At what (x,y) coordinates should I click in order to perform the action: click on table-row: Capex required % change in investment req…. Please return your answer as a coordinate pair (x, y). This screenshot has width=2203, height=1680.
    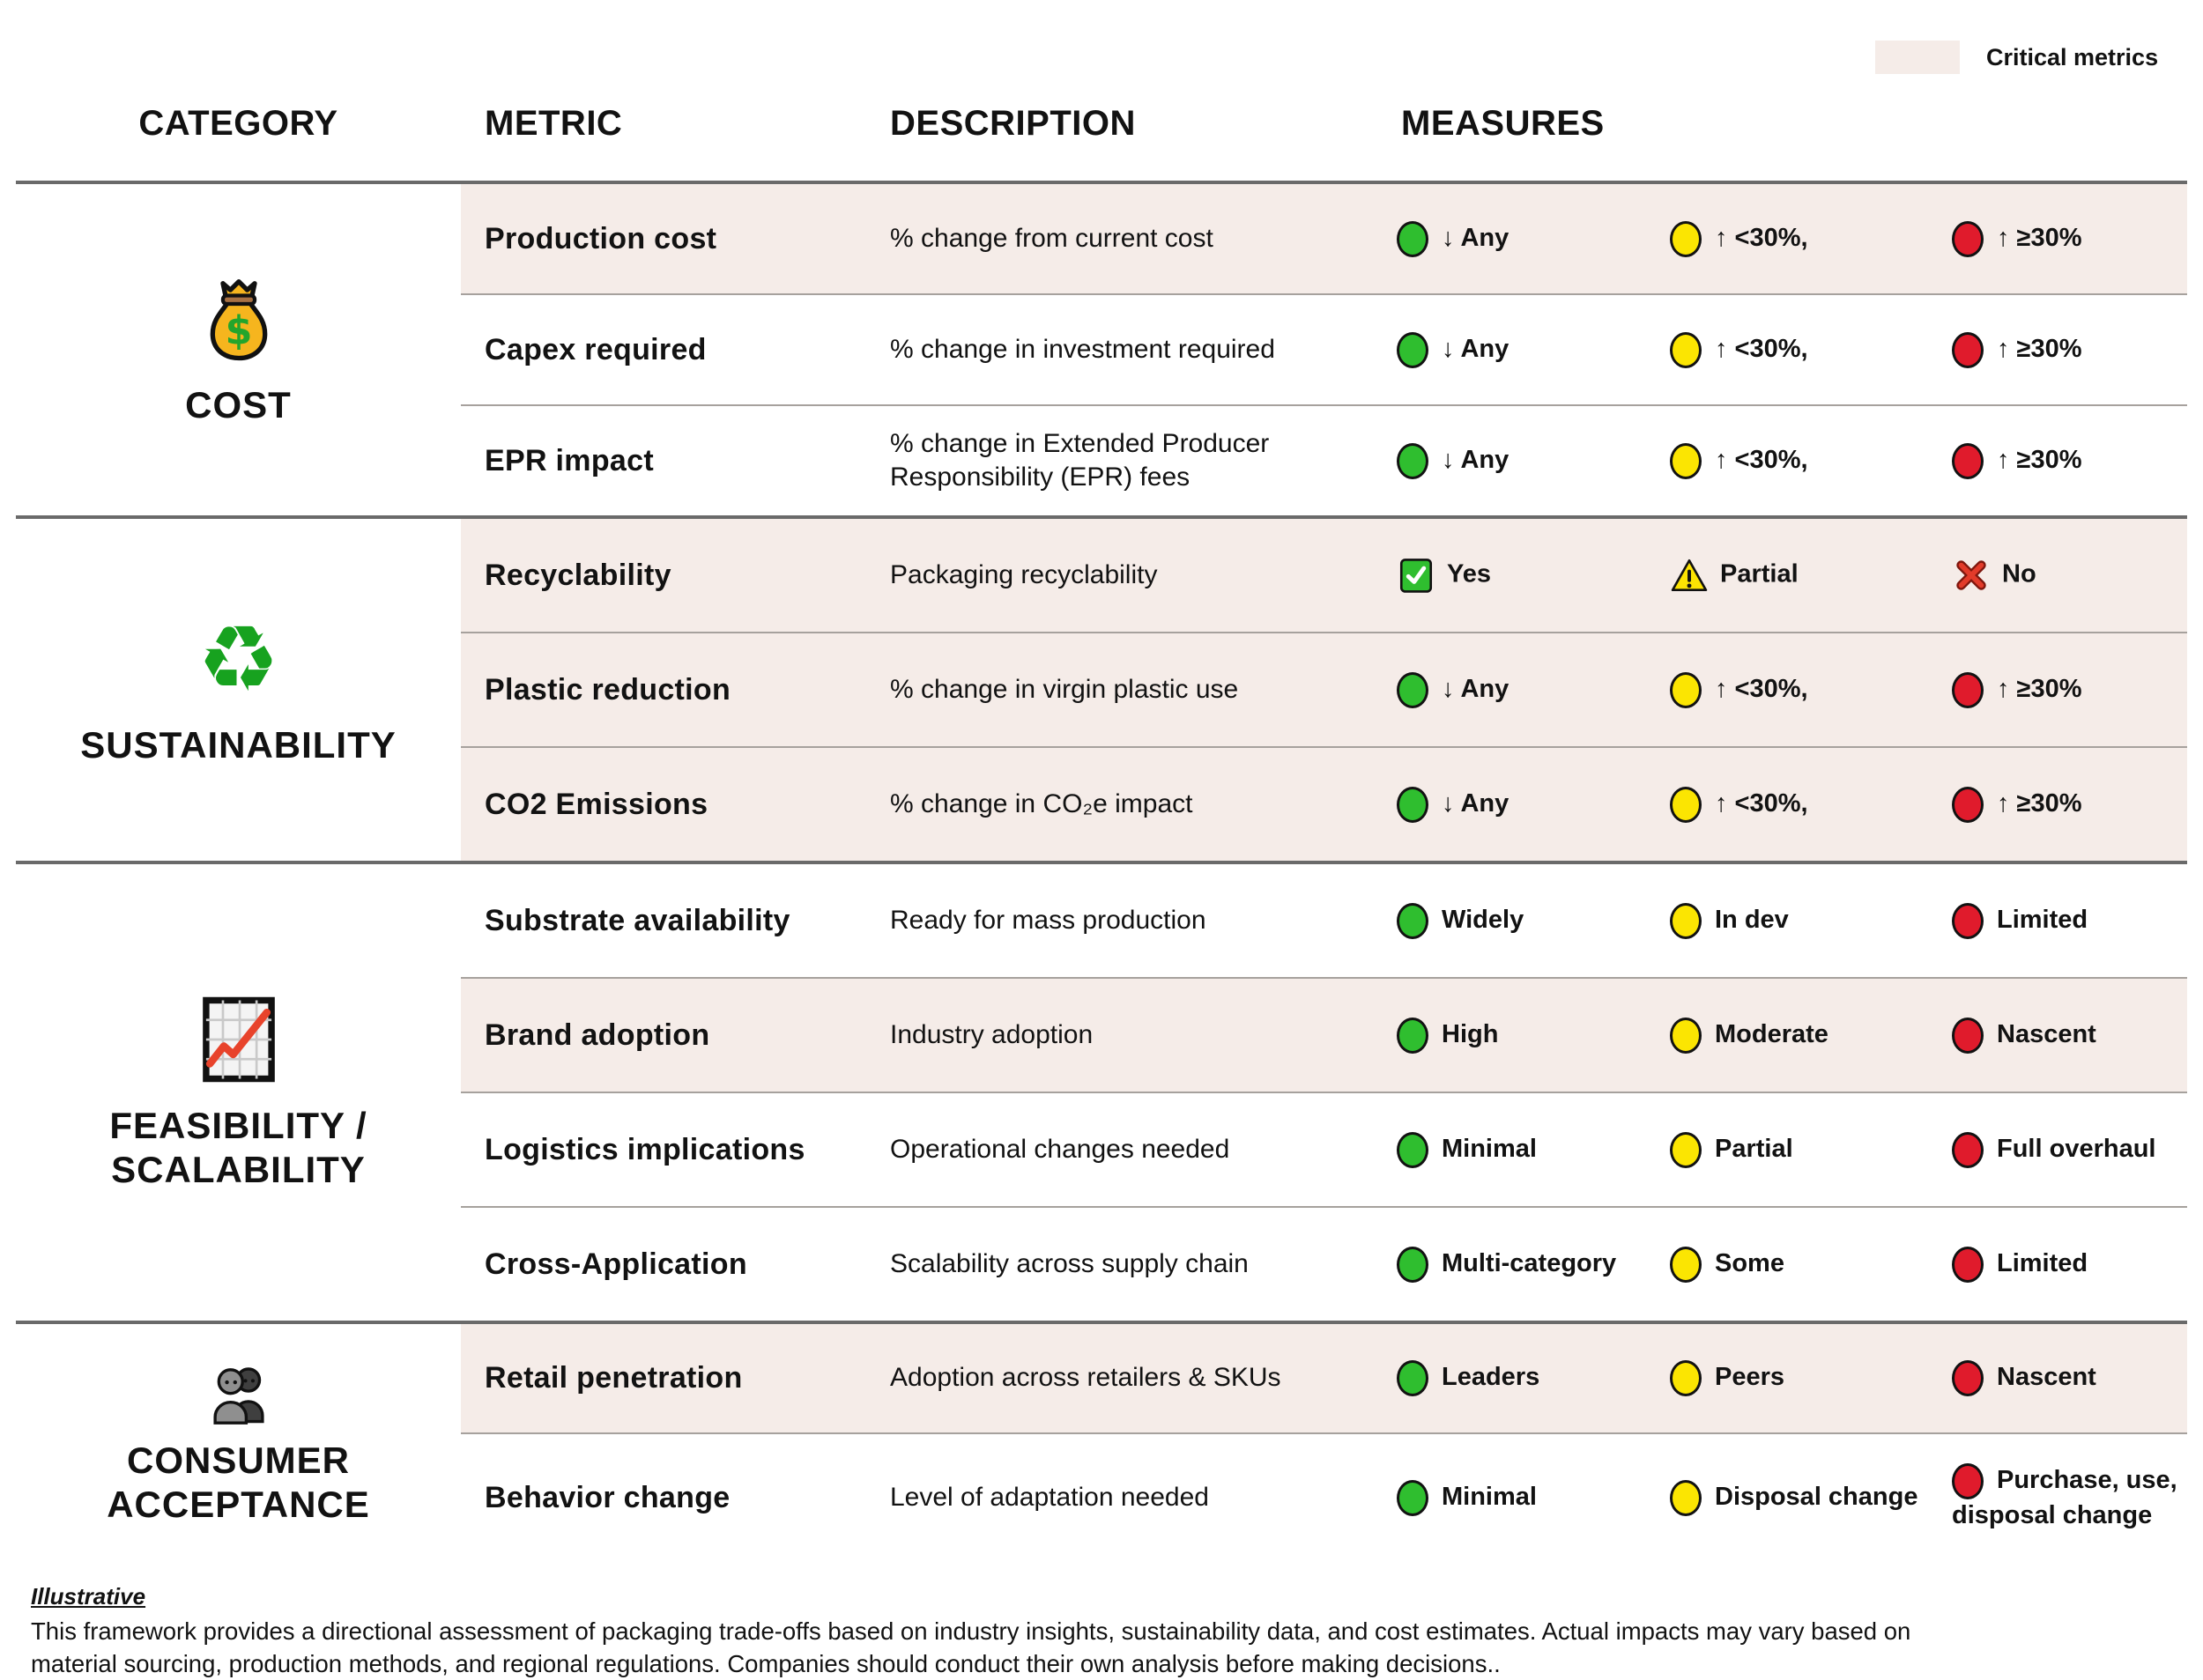
    Looking at the image, I should click on (1324, 349).